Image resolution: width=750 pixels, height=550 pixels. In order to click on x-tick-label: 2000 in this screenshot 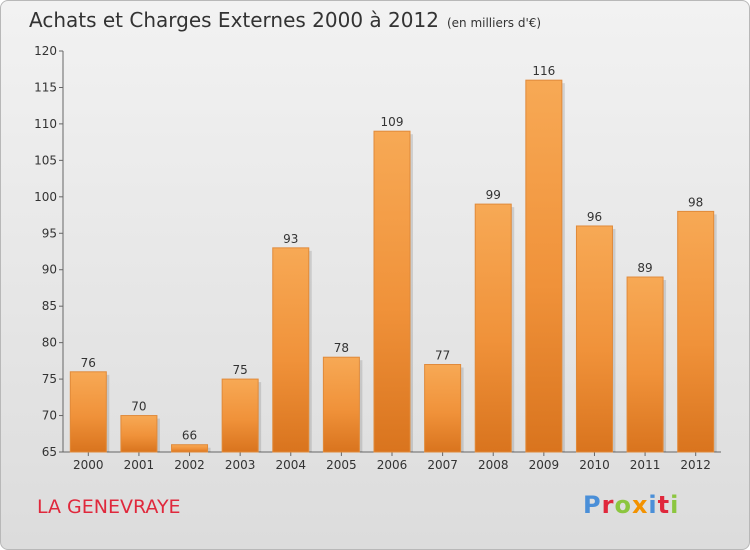, I will do `click(88, 465)`.